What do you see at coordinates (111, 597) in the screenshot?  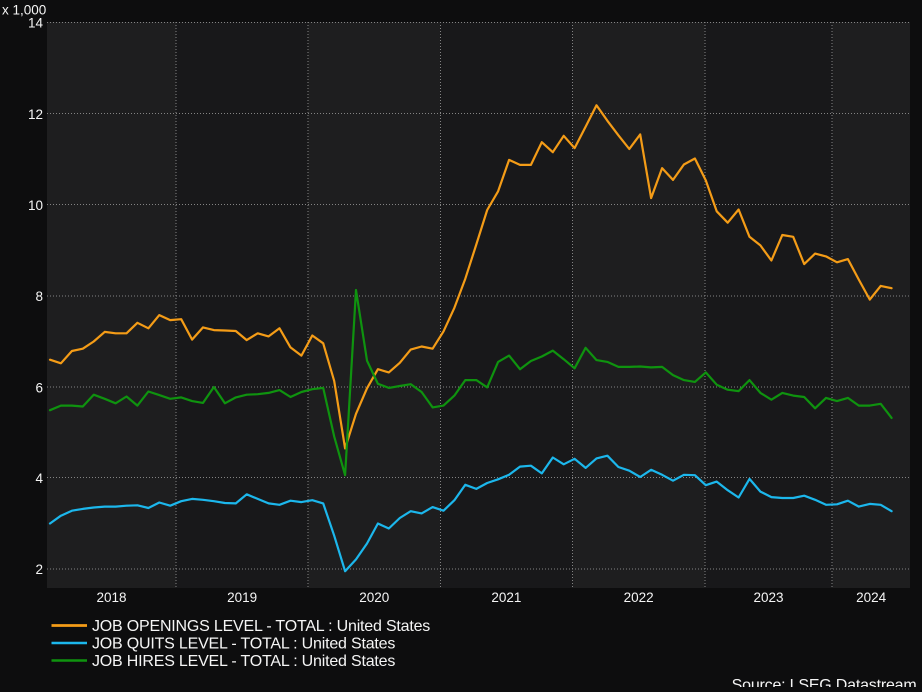 I see `svg-text: 2018` at bounding box center [111, 597].